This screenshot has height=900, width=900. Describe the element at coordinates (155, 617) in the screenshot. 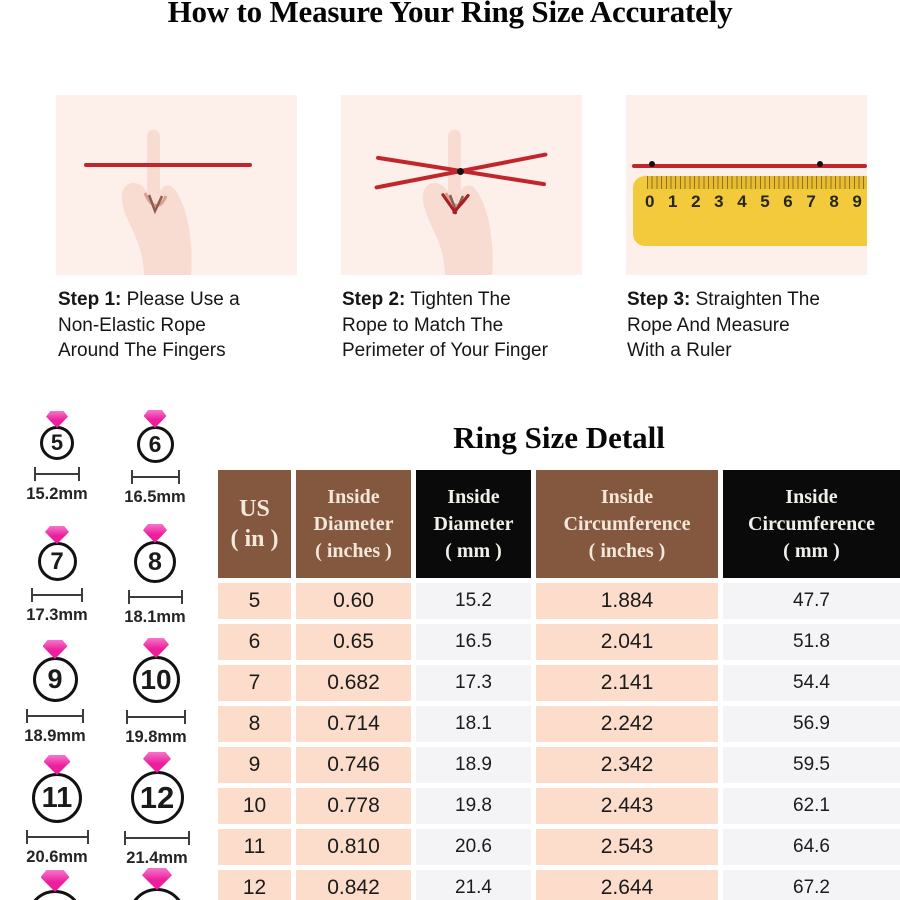

I see `diameter-label: 18.1mm` at that location.